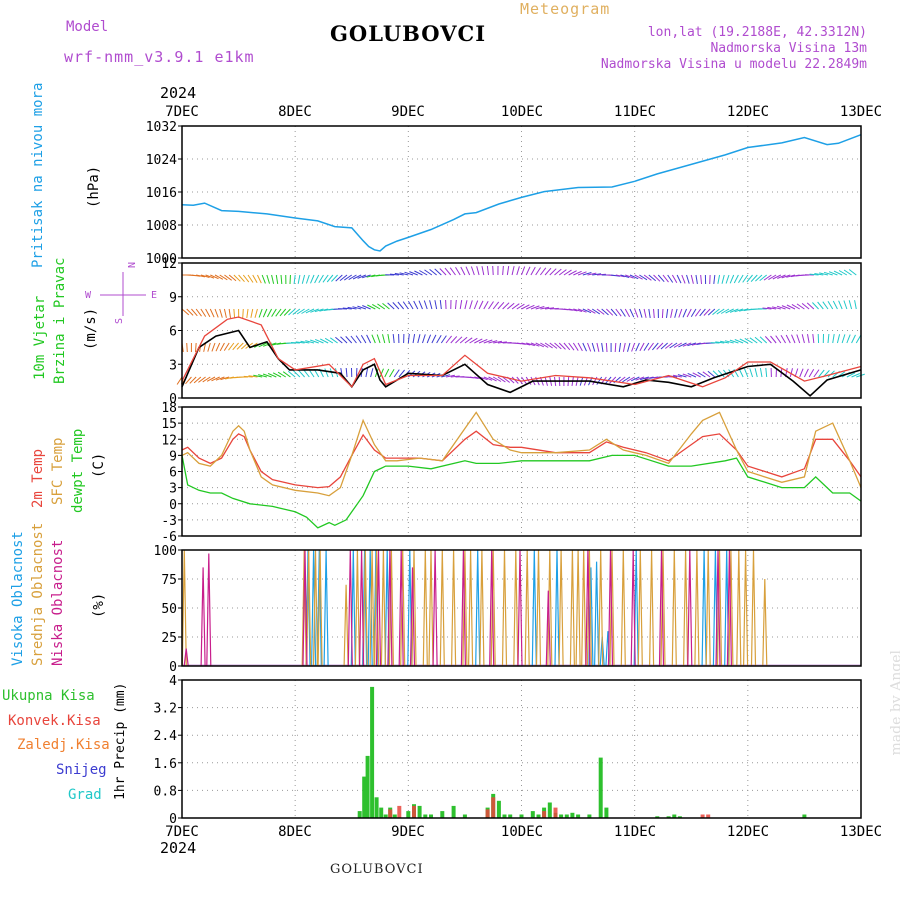 The image size is (900, 900). I want to click on temp-label-3: dewpt Temp, so click(78, 471).